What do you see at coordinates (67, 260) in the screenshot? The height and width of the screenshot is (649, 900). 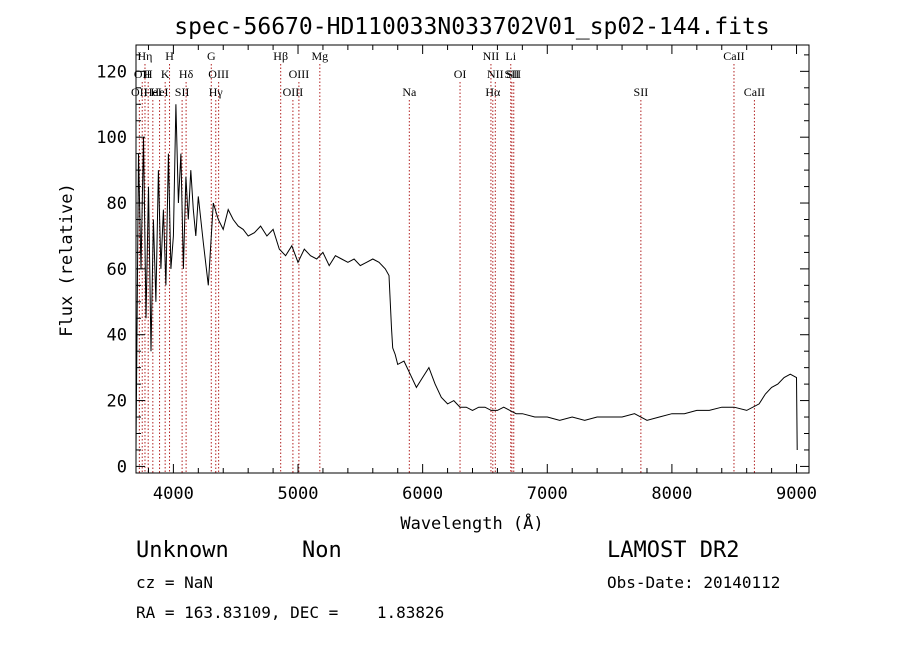 I see `y-axis-label: Flux (relative)` at bounding box center [67, 260].